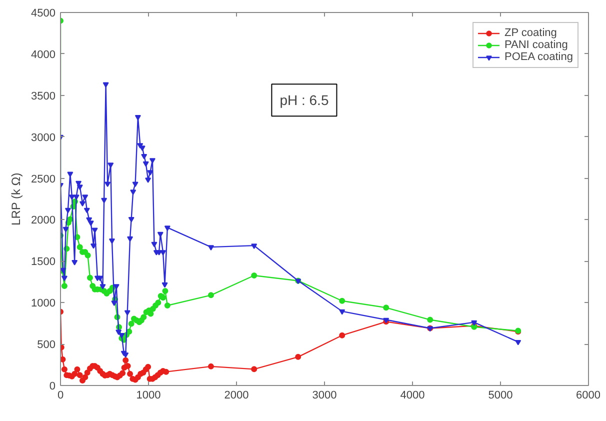 The image size is (606, 421). What do you see at coordinates (588, 396) in the screenshot?
I see `x-tick-label: 6000` at bounding box center [588, 396].